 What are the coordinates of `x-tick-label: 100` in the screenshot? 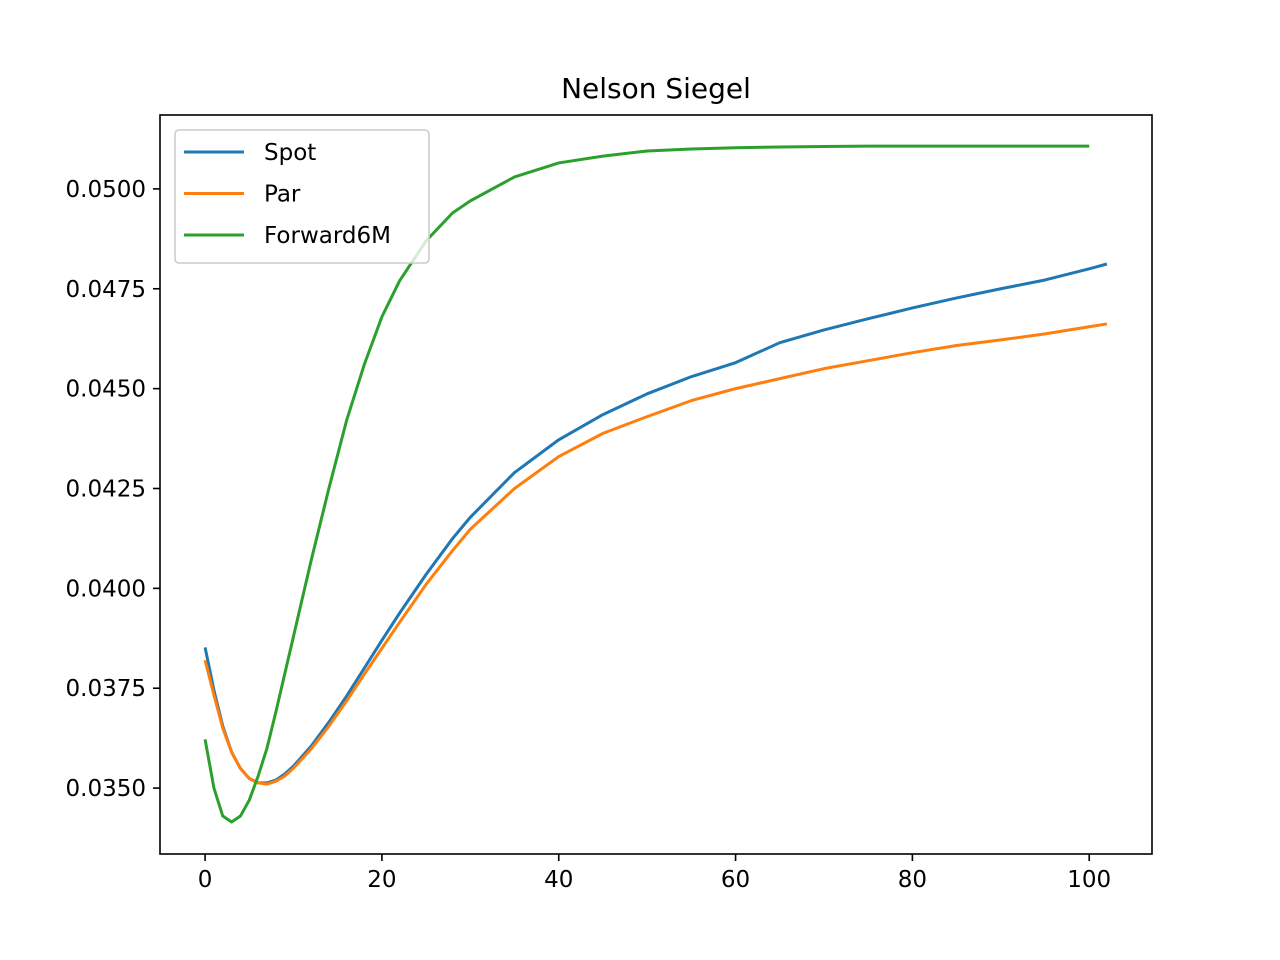 It's located at (1089, 880).